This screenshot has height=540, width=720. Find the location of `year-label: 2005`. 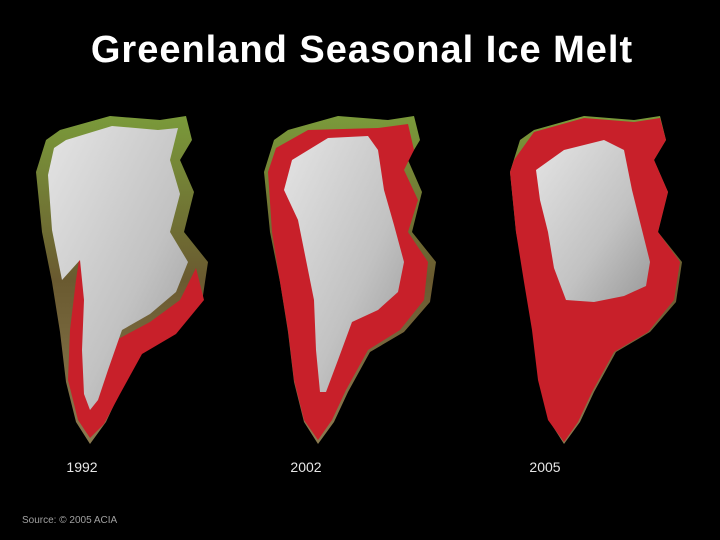

year-label: 2005 is located at coordinates (544, 467).